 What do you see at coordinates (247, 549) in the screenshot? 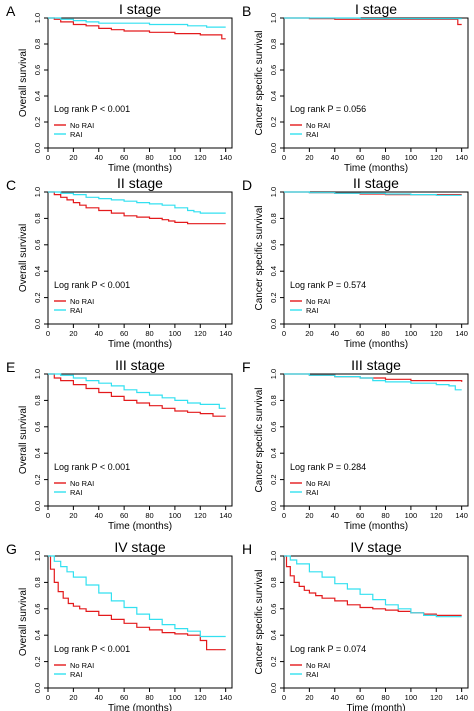
I see `panel-letter: H` at bounding box center [247, 549].